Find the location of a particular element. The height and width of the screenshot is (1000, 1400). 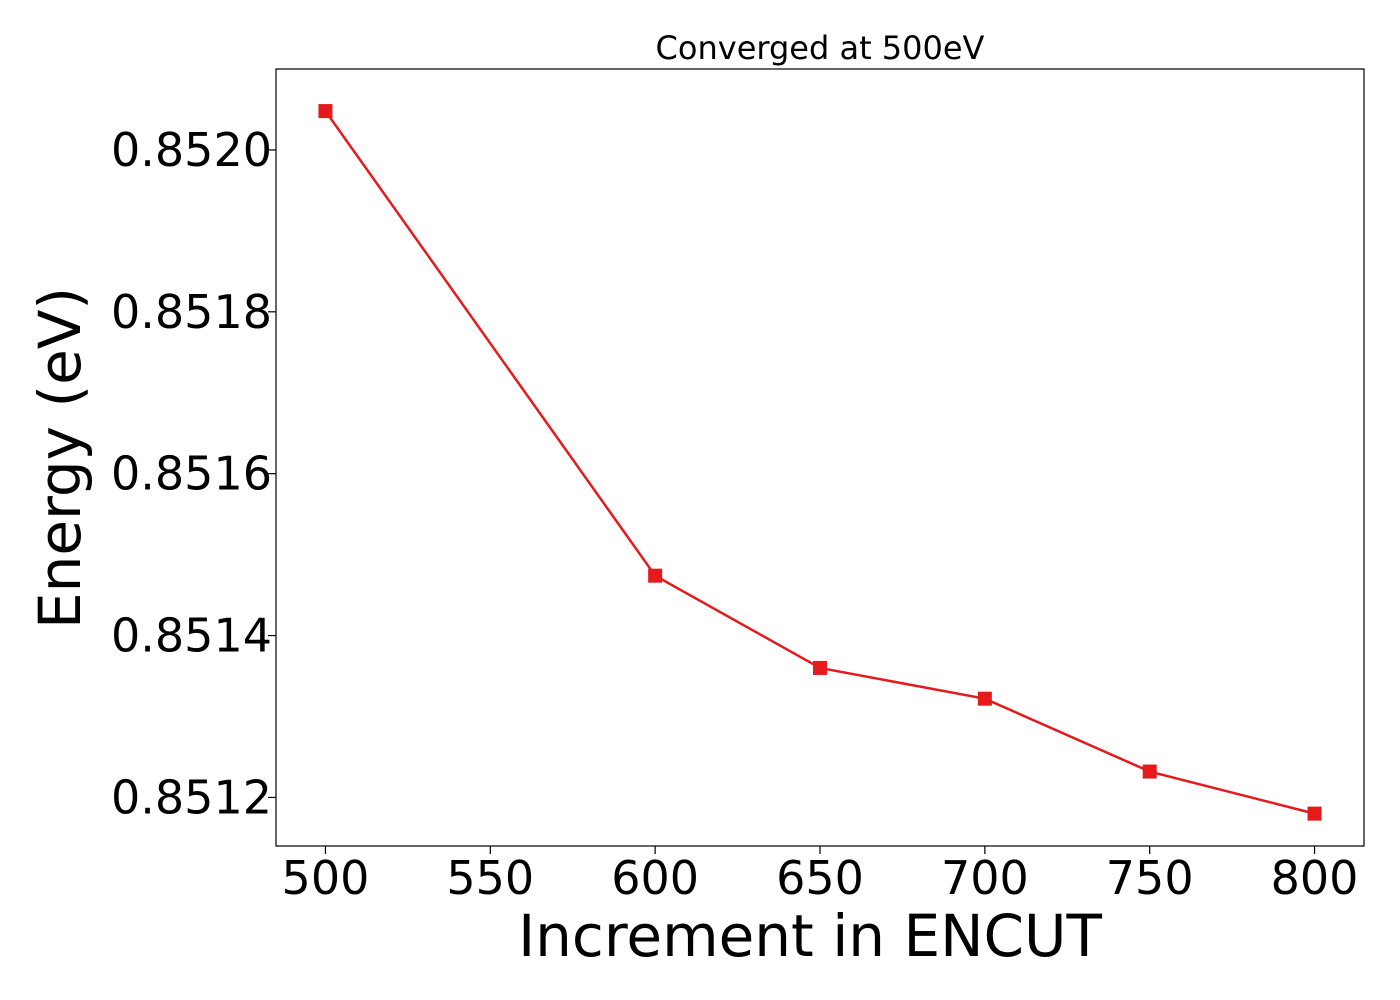

y-tick-label: 0.8520 is located at coordinates (191, 150).